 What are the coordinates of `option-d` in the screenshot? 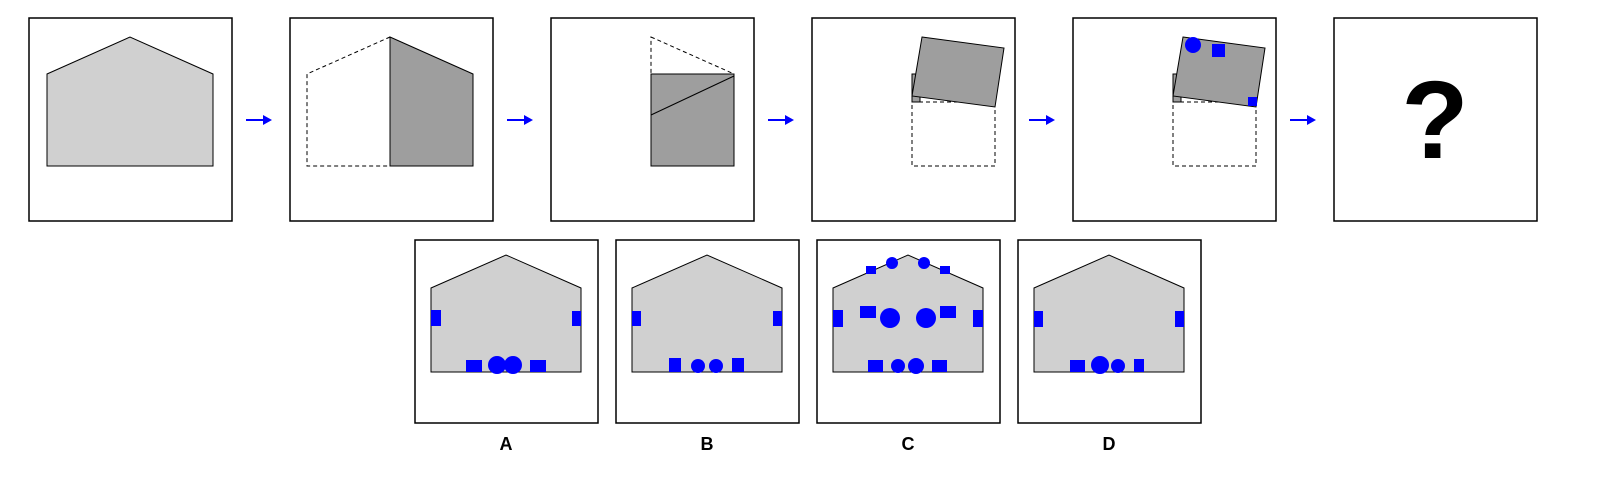 It's located at (1109, 331).